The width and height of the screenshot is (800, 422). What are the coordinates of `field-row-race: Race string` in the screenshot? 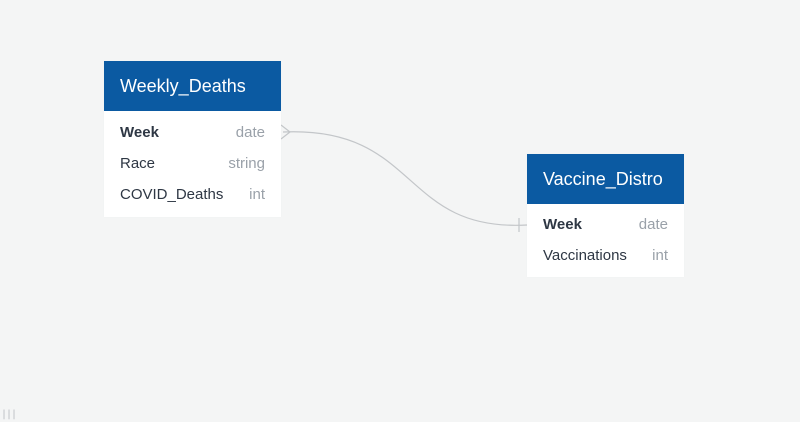 It's located at (192, 163).